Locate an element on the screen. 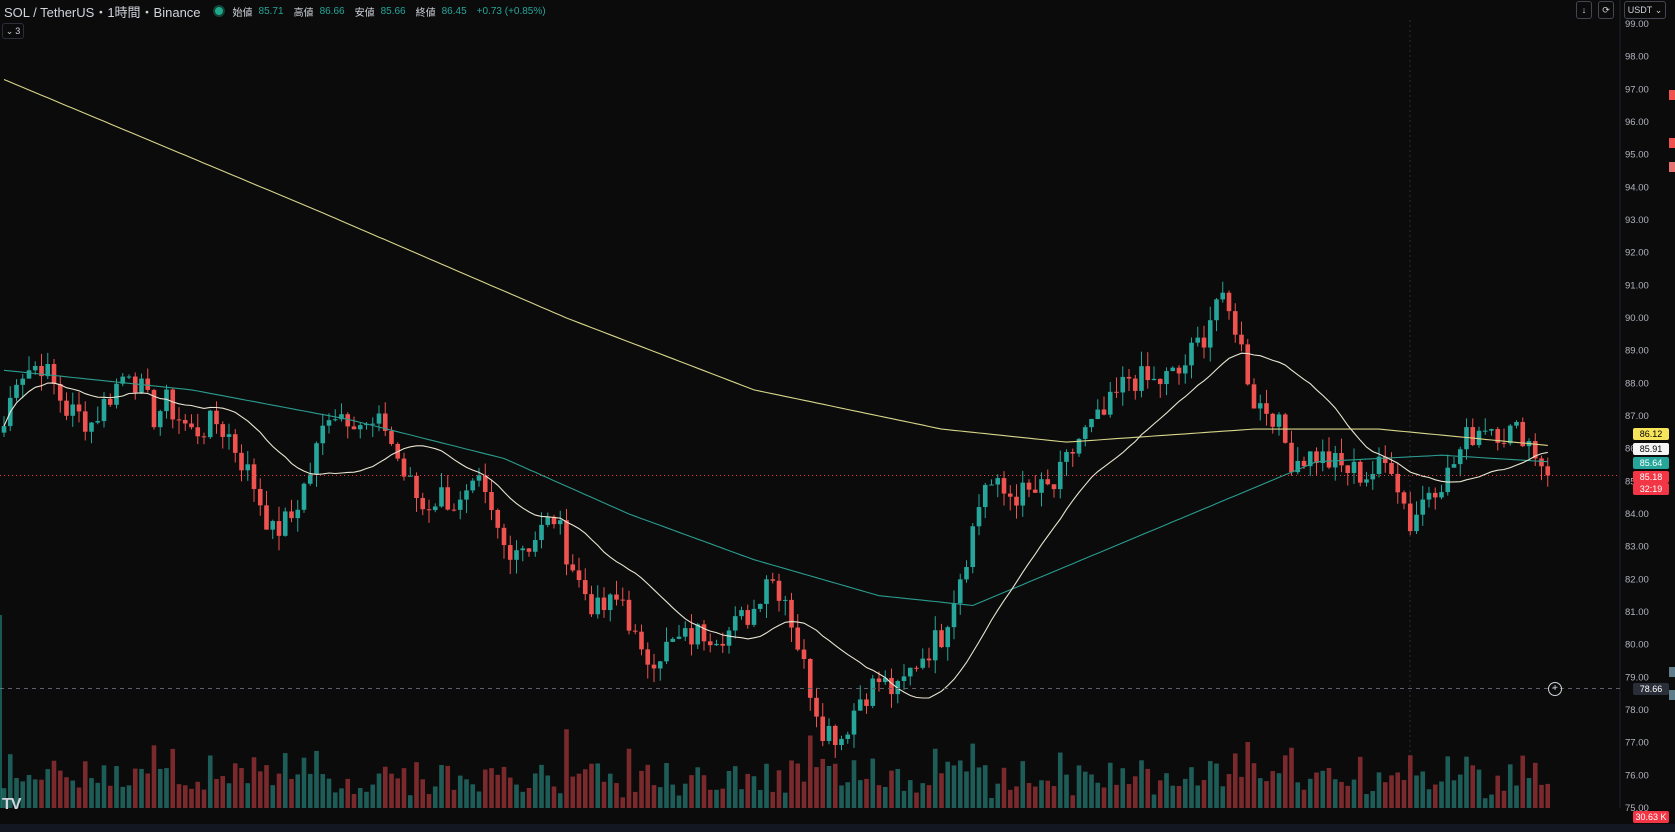 The image size is (1675, 832). refresh-button: ⟳ is located at coordinates (1606, 10).